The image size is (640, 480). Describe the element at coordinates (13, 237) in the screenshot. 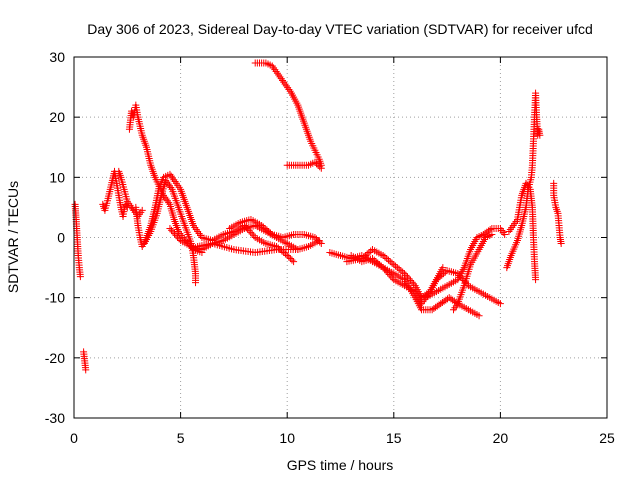

I see `y-axis-label: SDTVAR / TECUs` at that location.